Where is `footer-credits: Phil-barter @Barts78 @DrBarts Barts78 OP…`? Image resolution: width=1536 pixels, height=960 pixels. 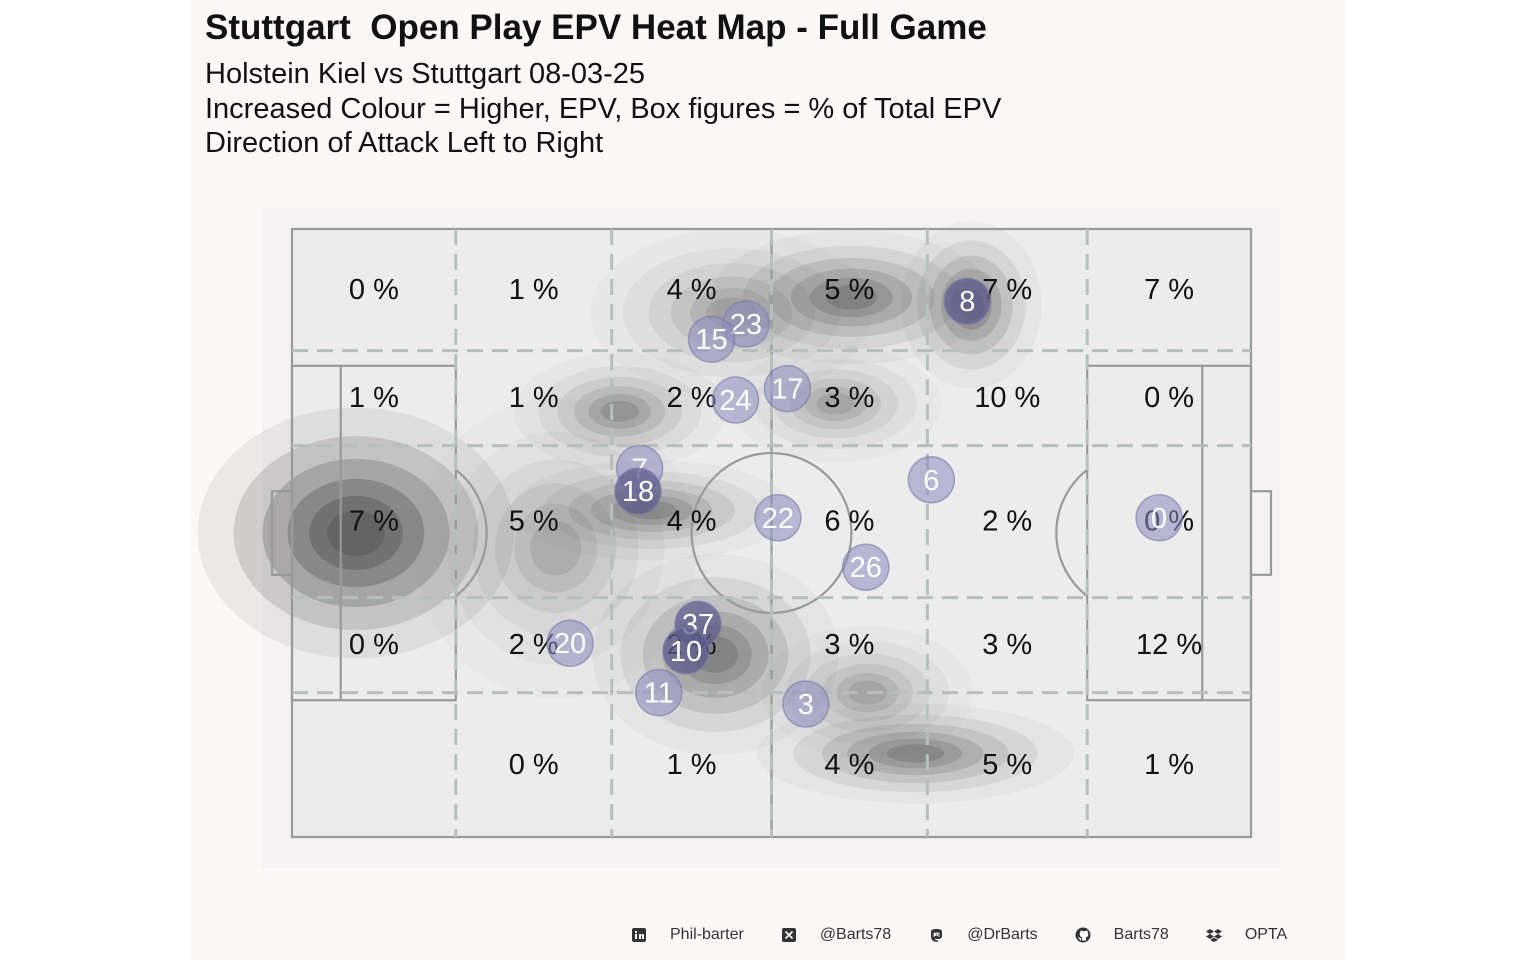
footer-credits: Phil-barter @Barts78 @DrBarts Barts78 OP… is located at coordinates (976, 935).